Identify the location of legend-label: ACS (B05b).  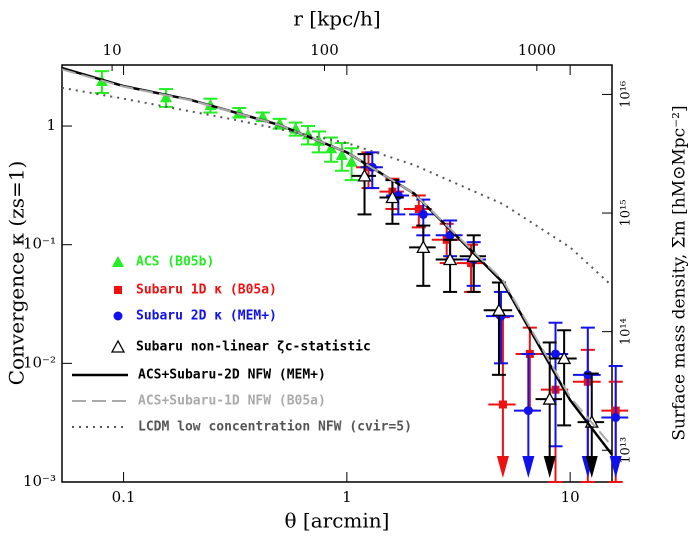
(175, 262).